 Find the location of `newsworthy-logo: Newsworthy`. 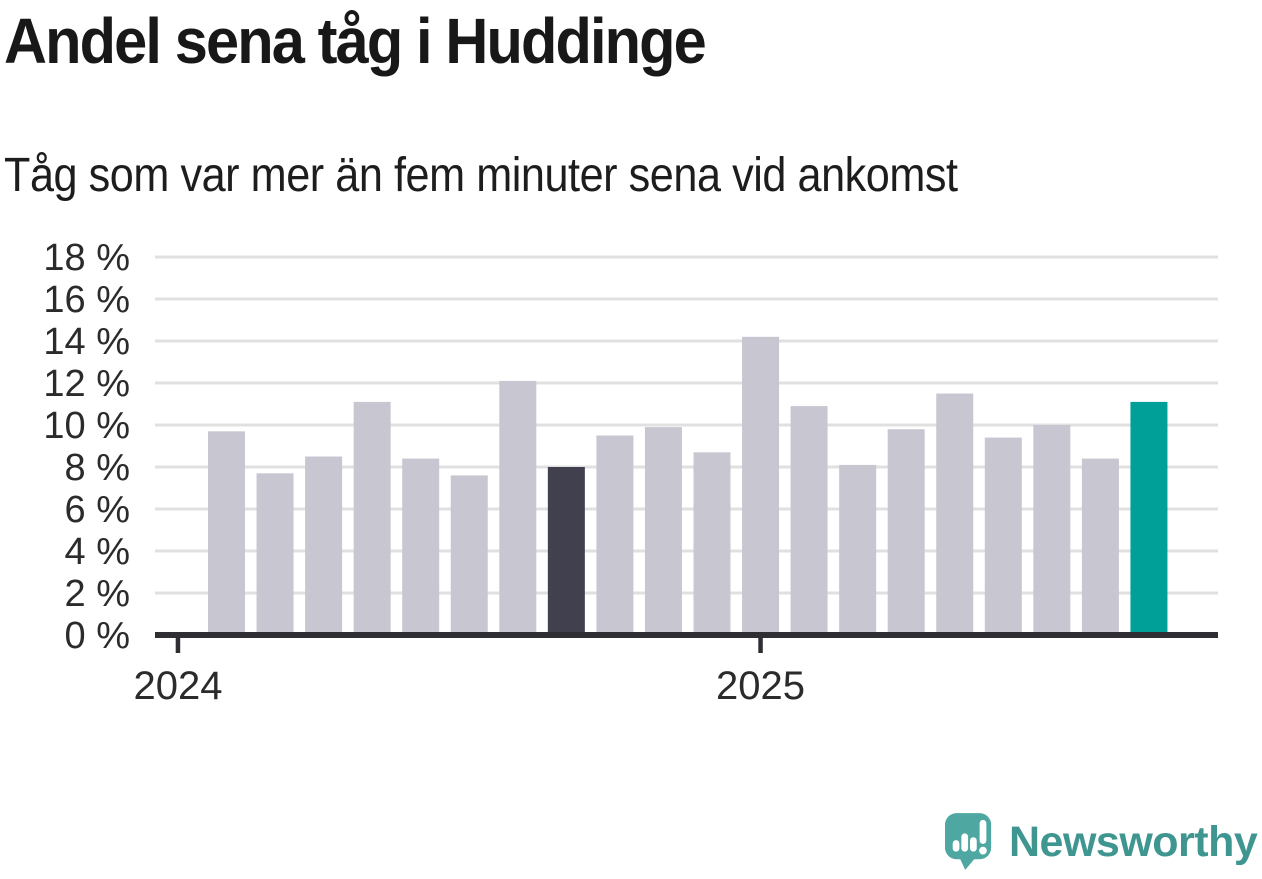

newsworthy-logo: Newsworthy is located at coordinates (1101, 842).